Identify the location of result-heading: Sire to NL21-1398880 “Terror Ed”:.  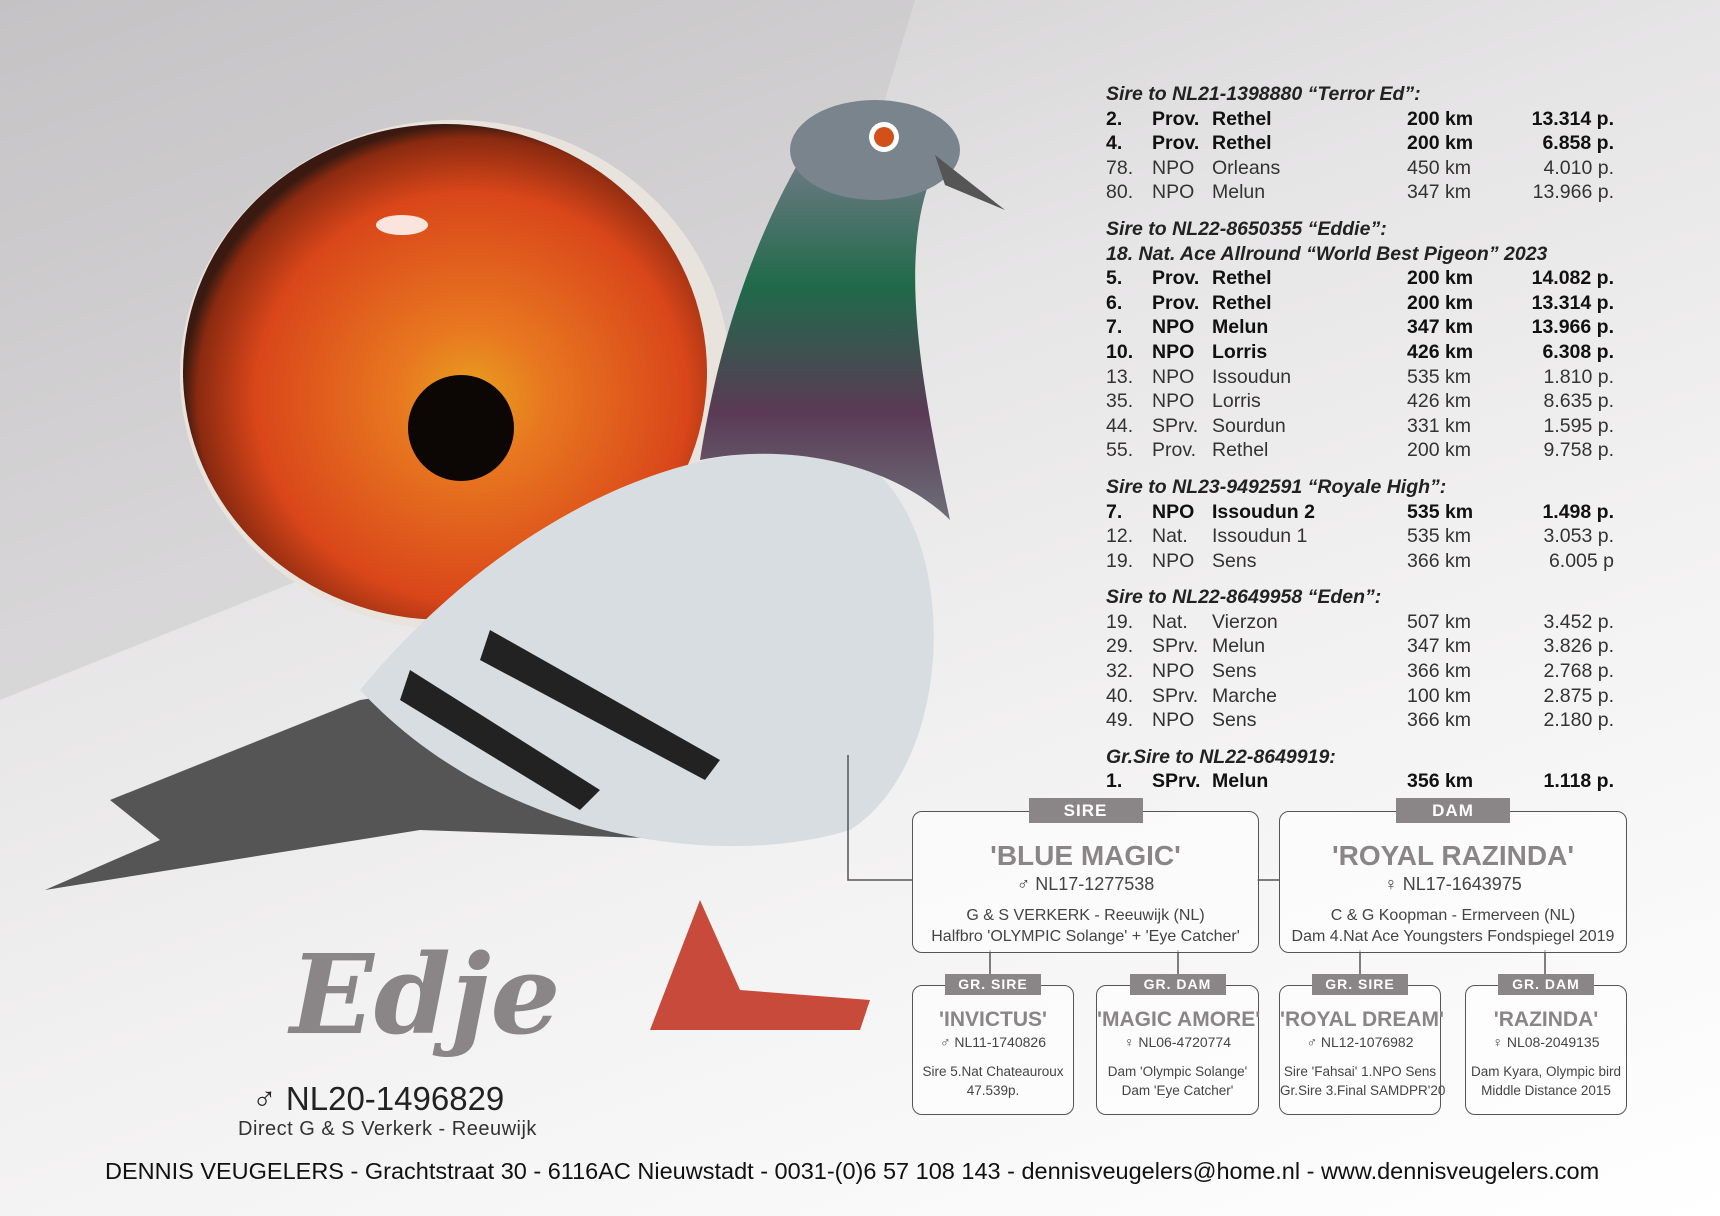
(1263, 94).